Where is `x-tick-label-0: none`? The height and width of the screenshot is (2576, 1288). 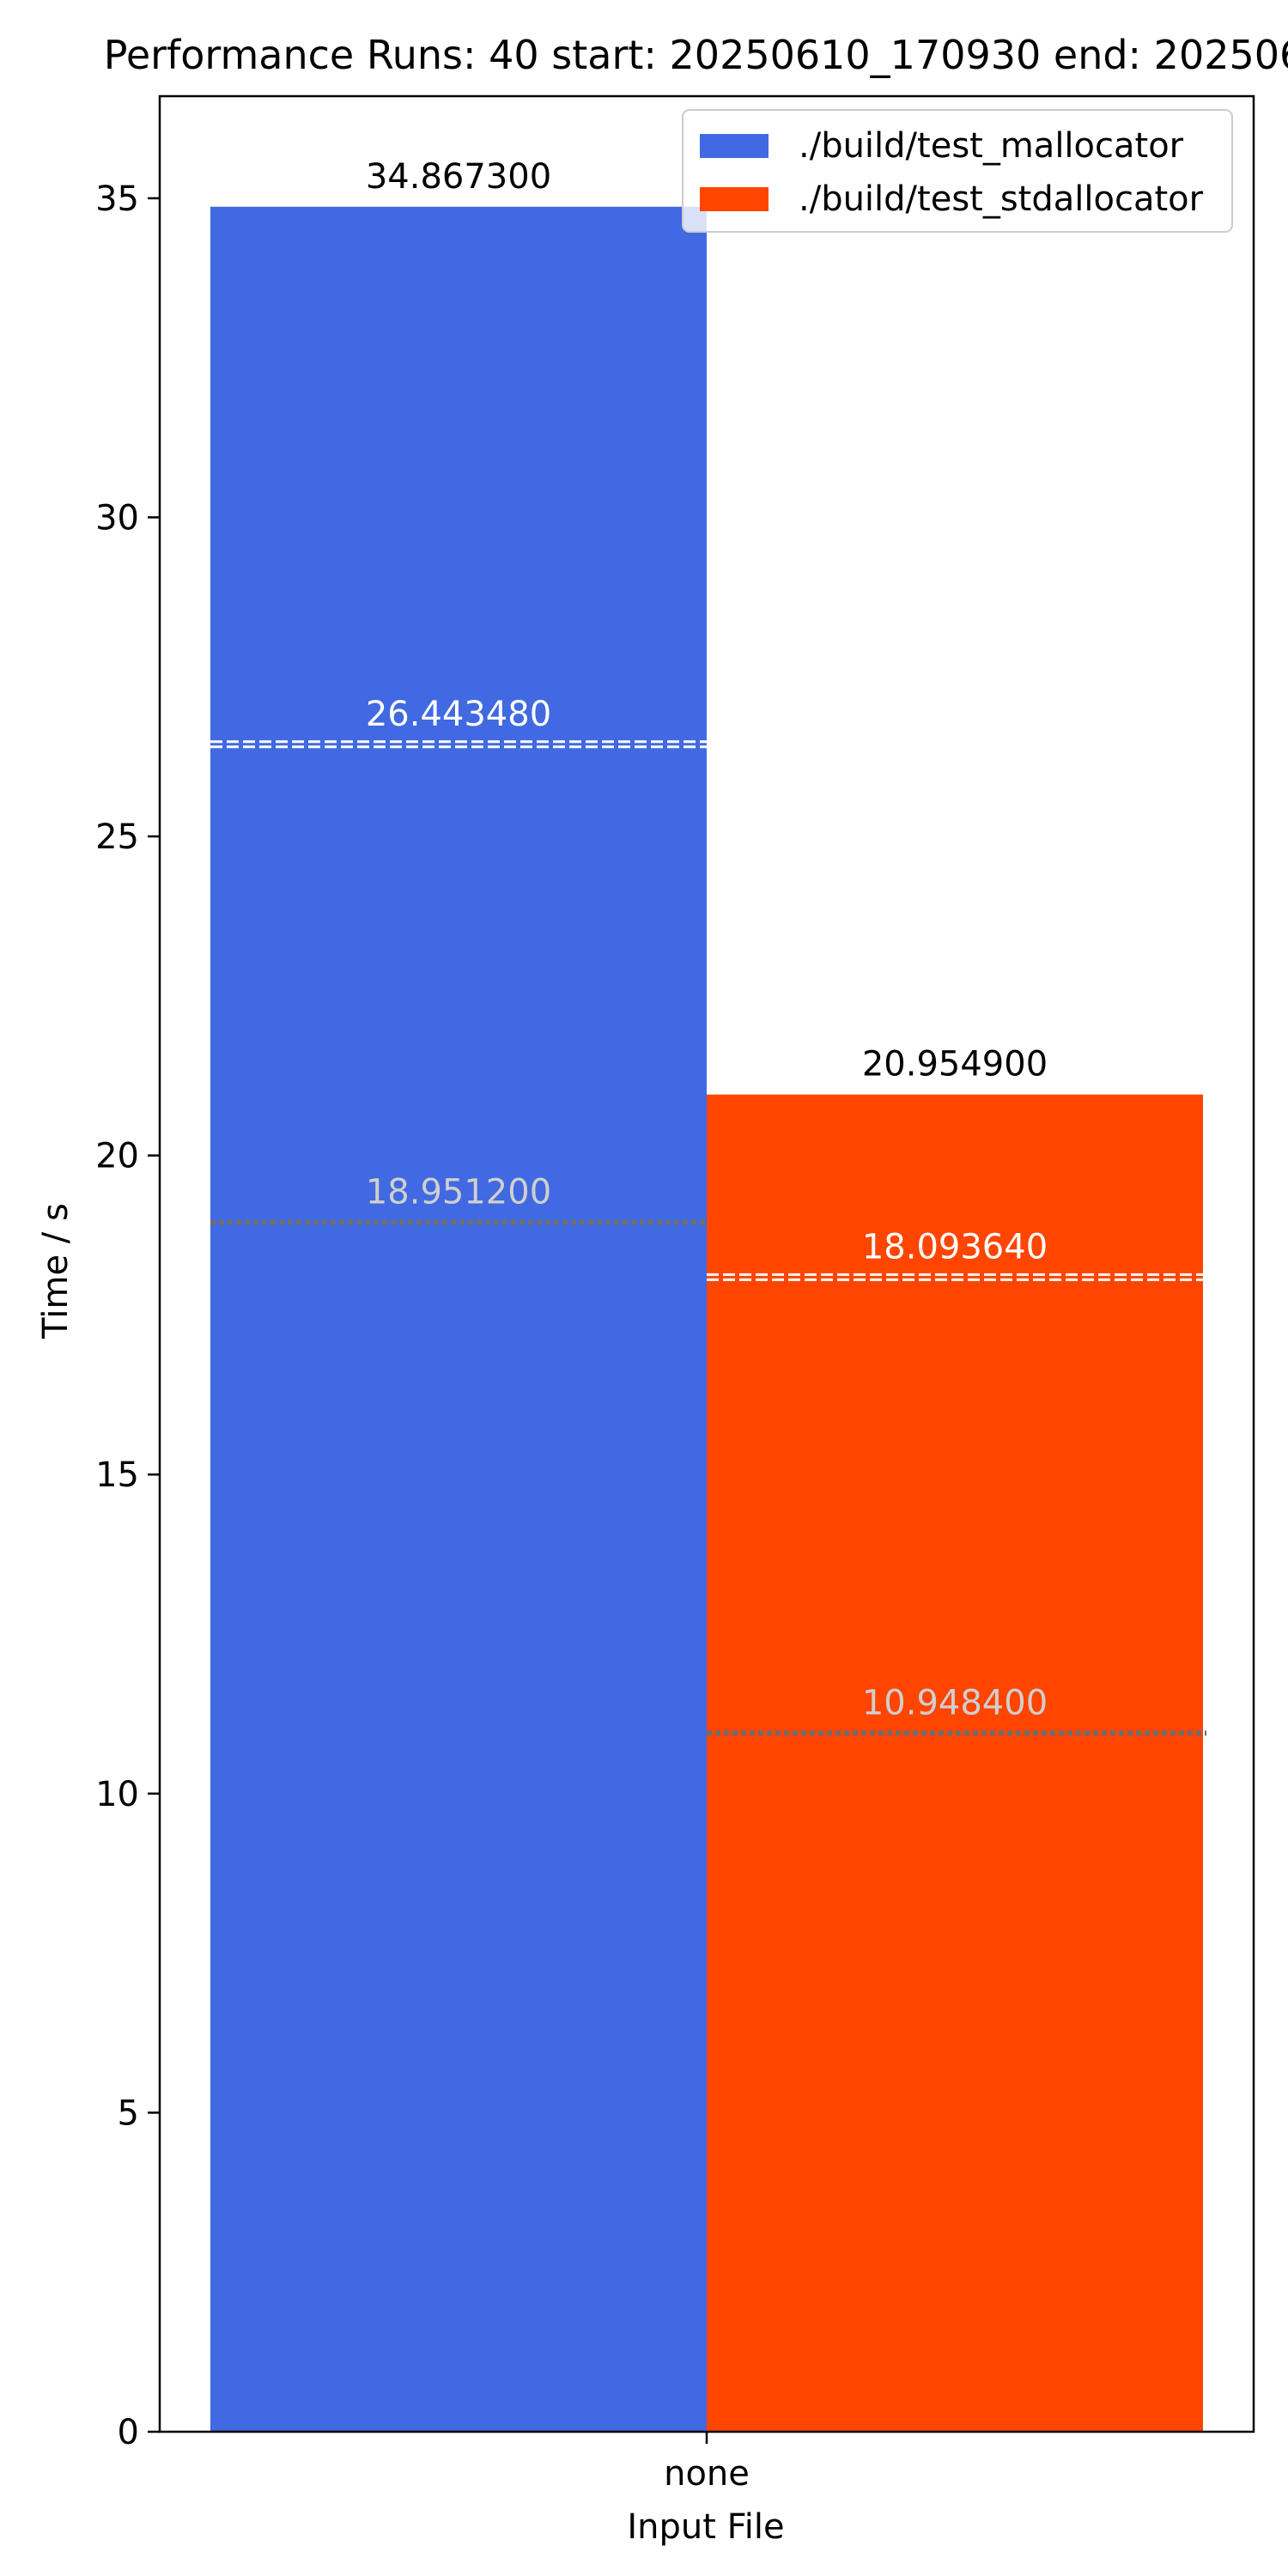 x-tick-label-0: none is located at coordinates (707, 2474).